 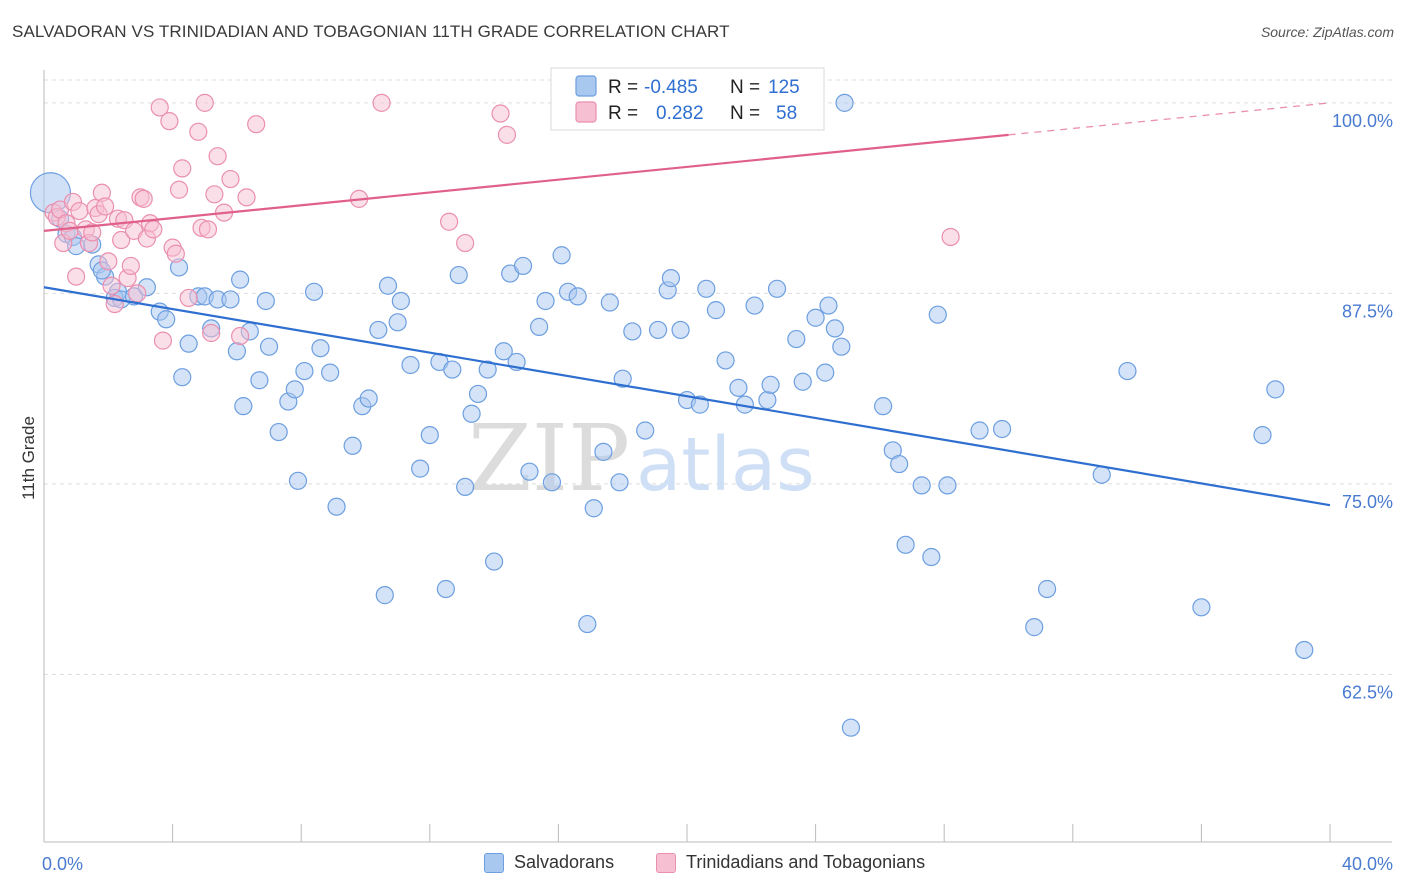 I want to click on y-axis-title: 11th Grade, so click(x=28, y=458).